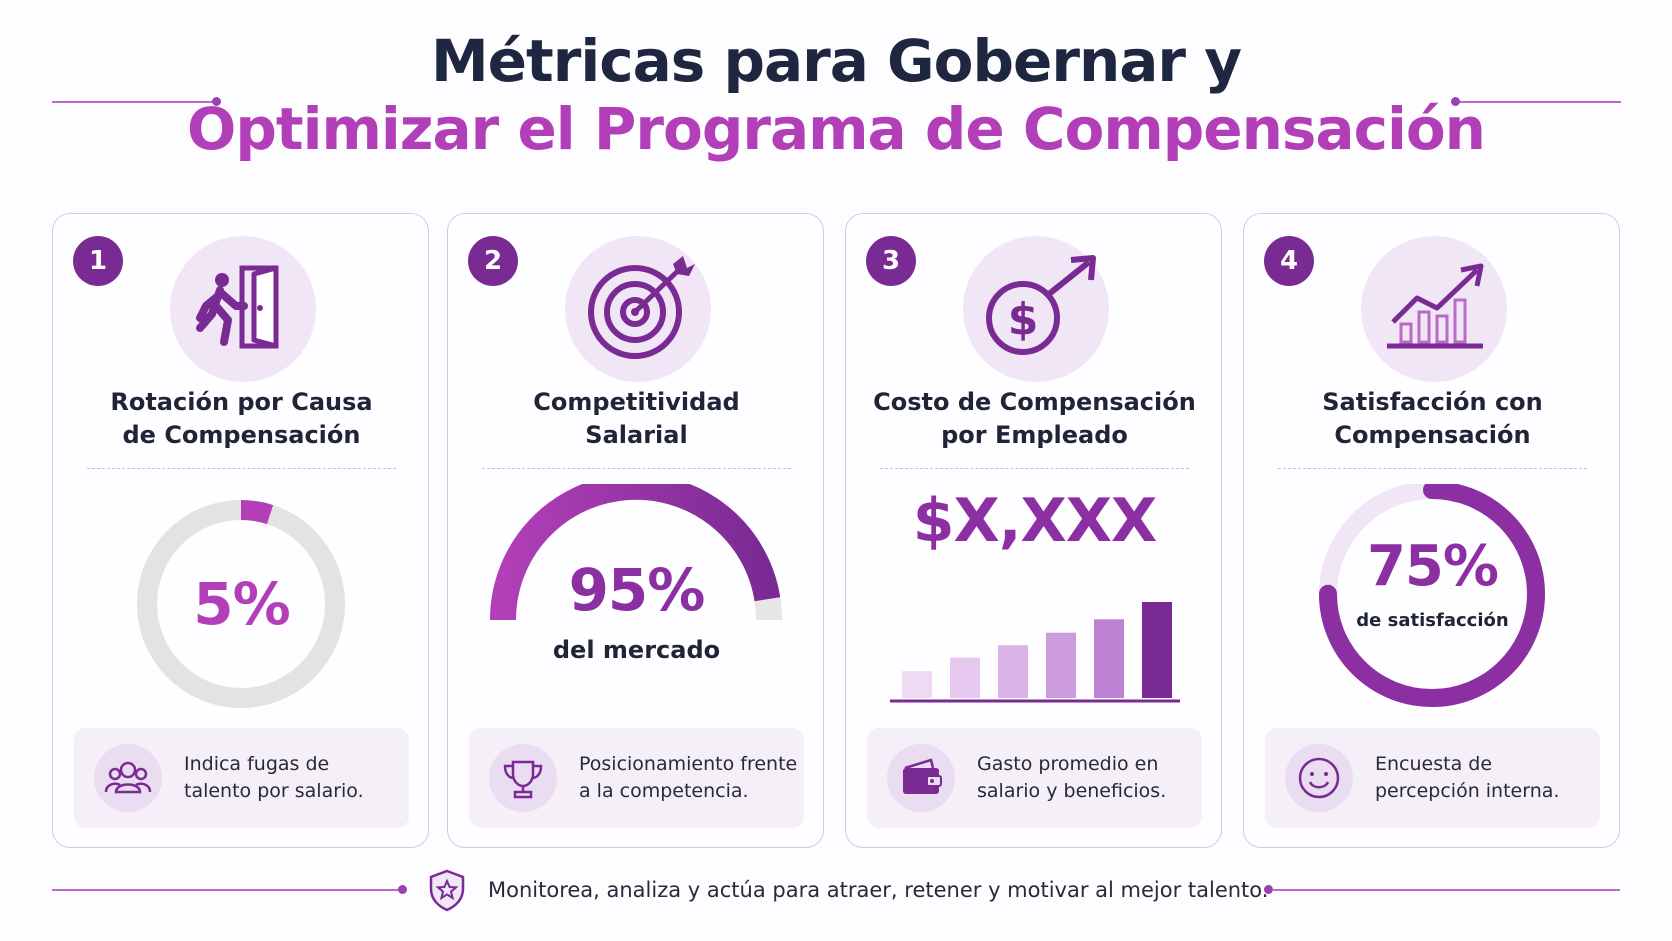  I want to click on card-title: Satisfacción con Compensación, so click(1432, 418).